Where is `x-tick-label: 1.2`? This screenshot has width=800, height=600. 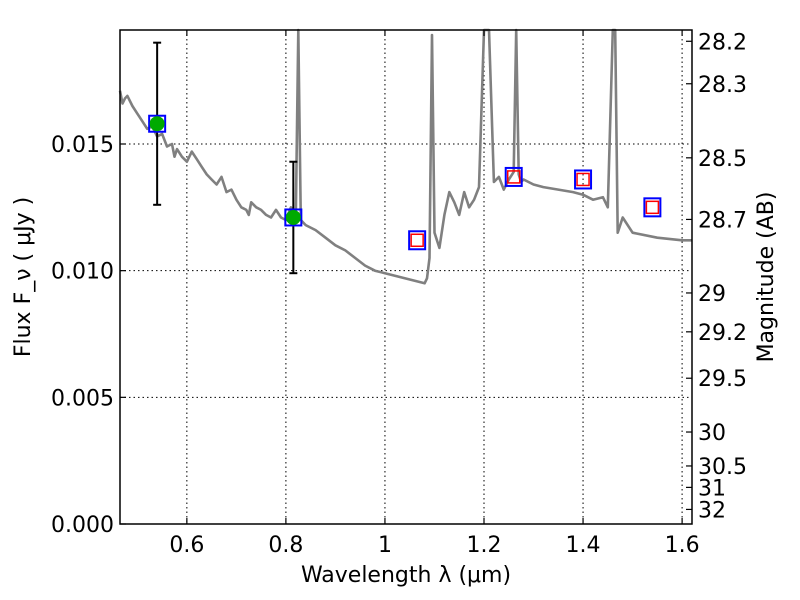
x-tick-label: 1.2 is located at coordinates (484, 545).